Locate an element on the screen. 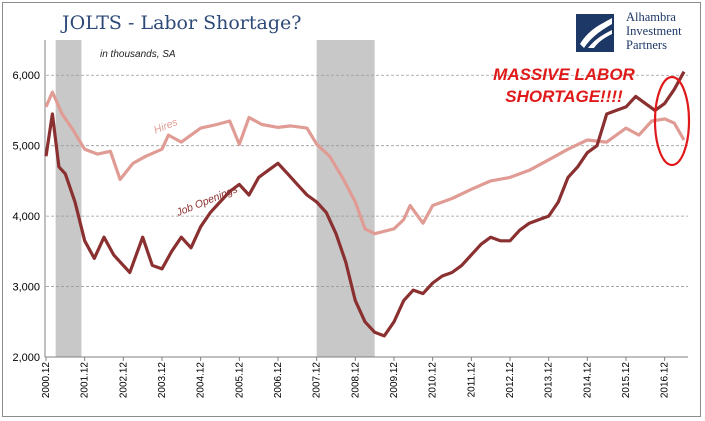  chart-subtitle: in thousands, SA is located at coordinates (138, 54).